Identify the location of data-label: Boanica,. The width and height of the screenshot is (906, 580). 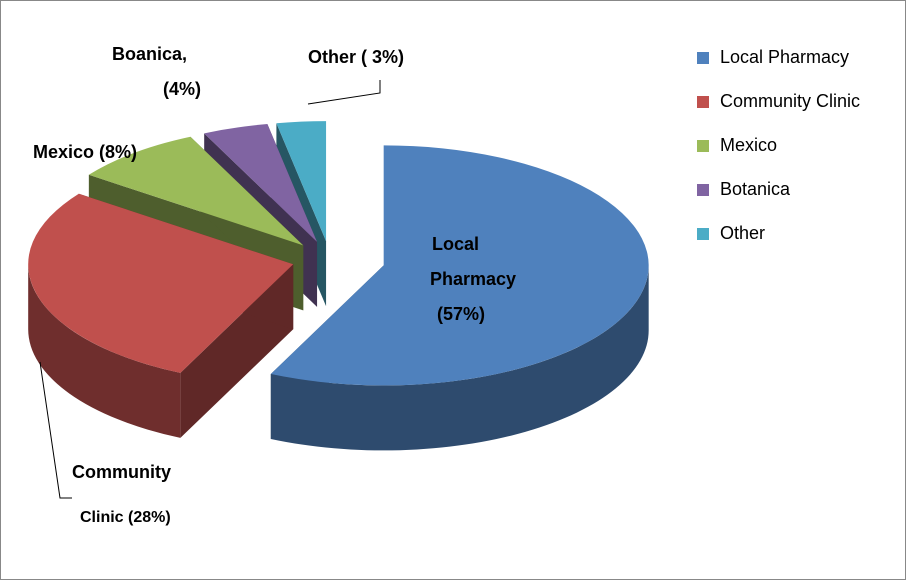
(149, 54).